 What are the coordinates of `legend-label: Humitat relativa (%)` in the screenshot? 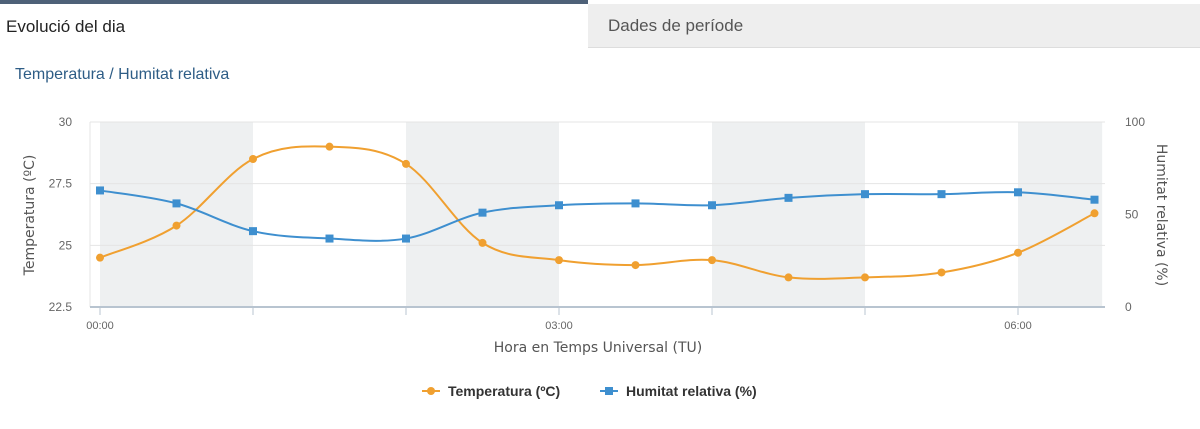 It's located at (691, 391).